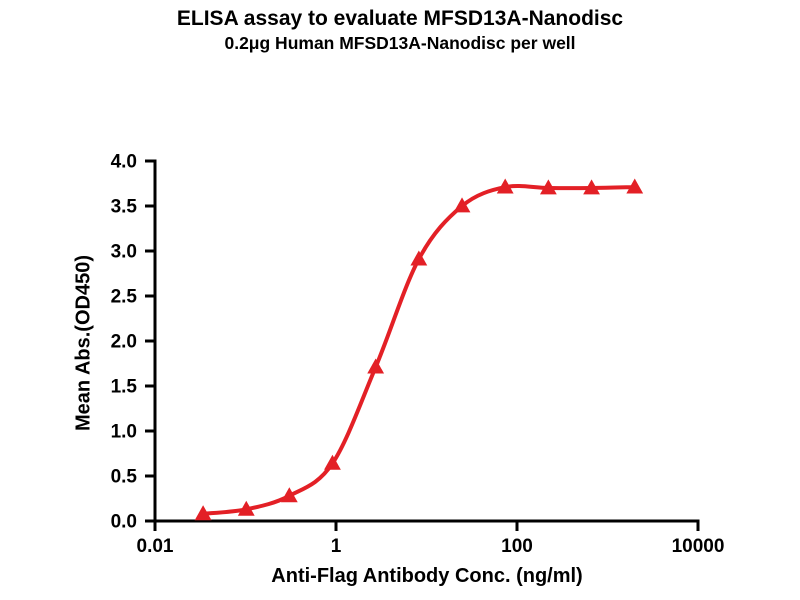 The image size is (800, 600). Describe the element at coordinates (698, 546) in the screenshot. I see `x-tick-label: 10000` at that location.